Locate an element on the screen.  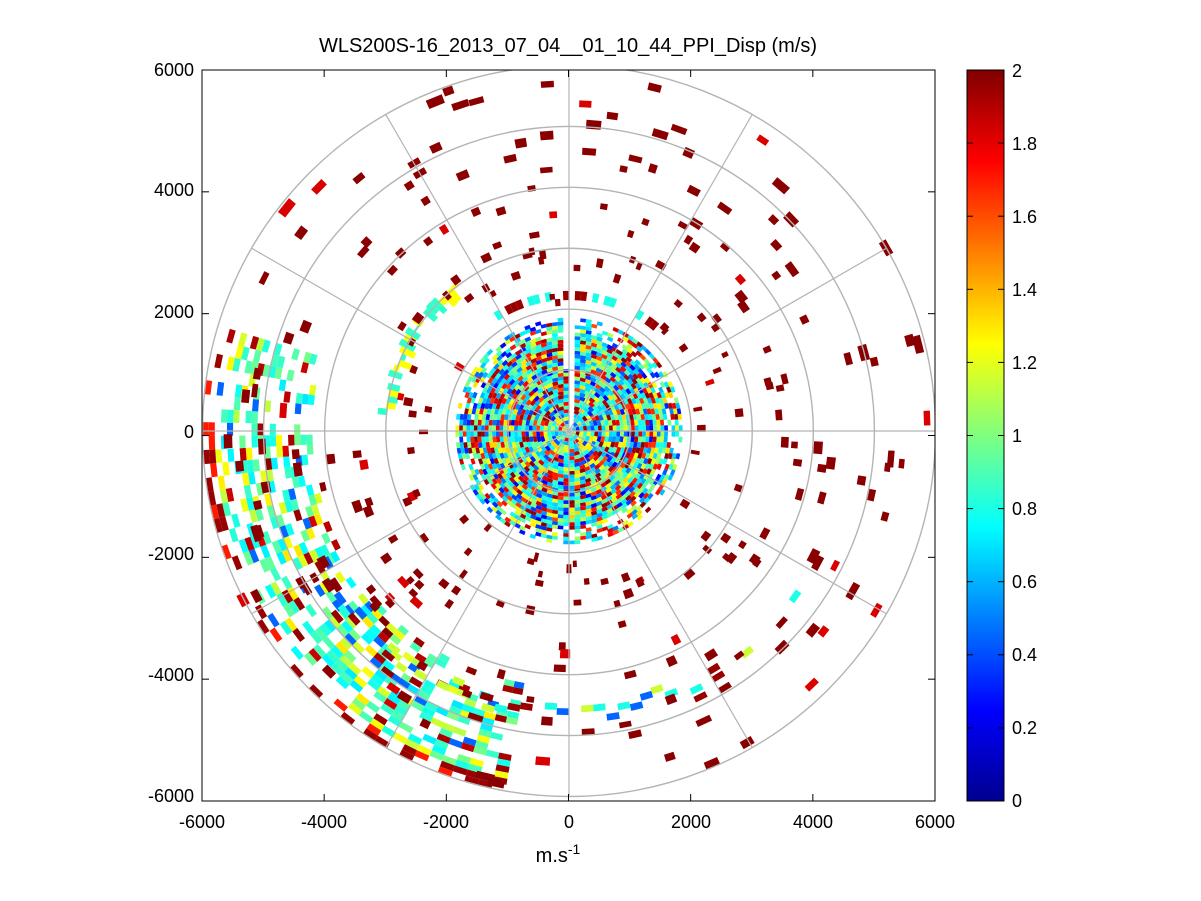
colorbar is located at coordinates (985, 435).